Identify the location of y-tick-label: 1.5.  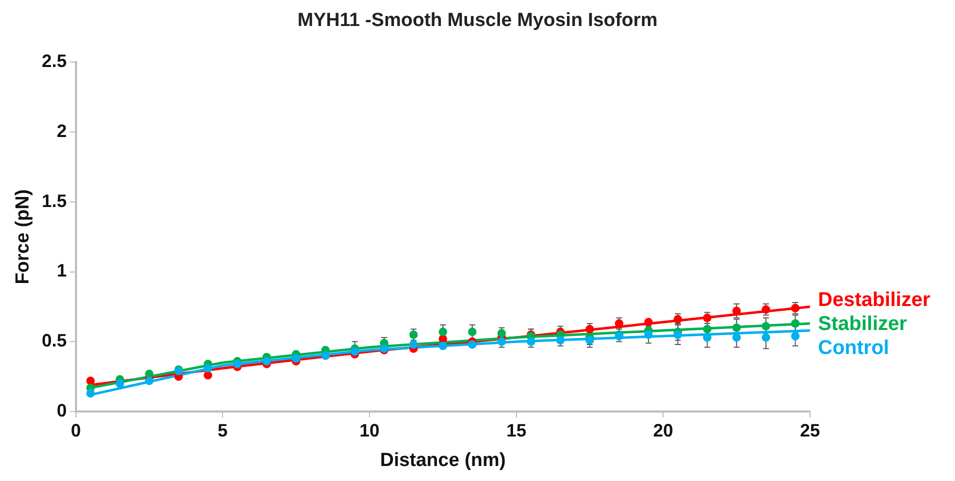
(54, 200).